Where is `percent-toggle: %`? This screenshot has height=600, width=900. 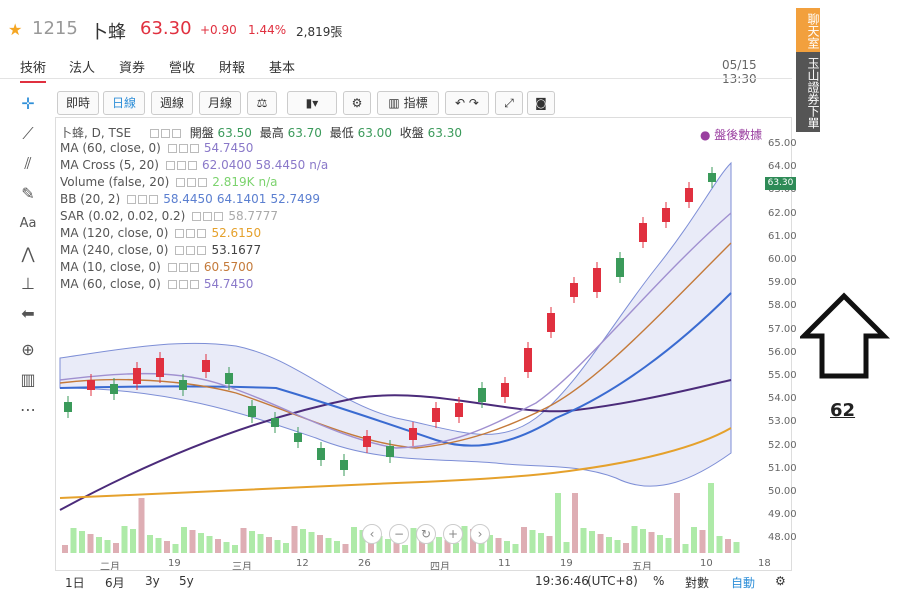 percent-toggle: % is located at coordinates (659, 581).